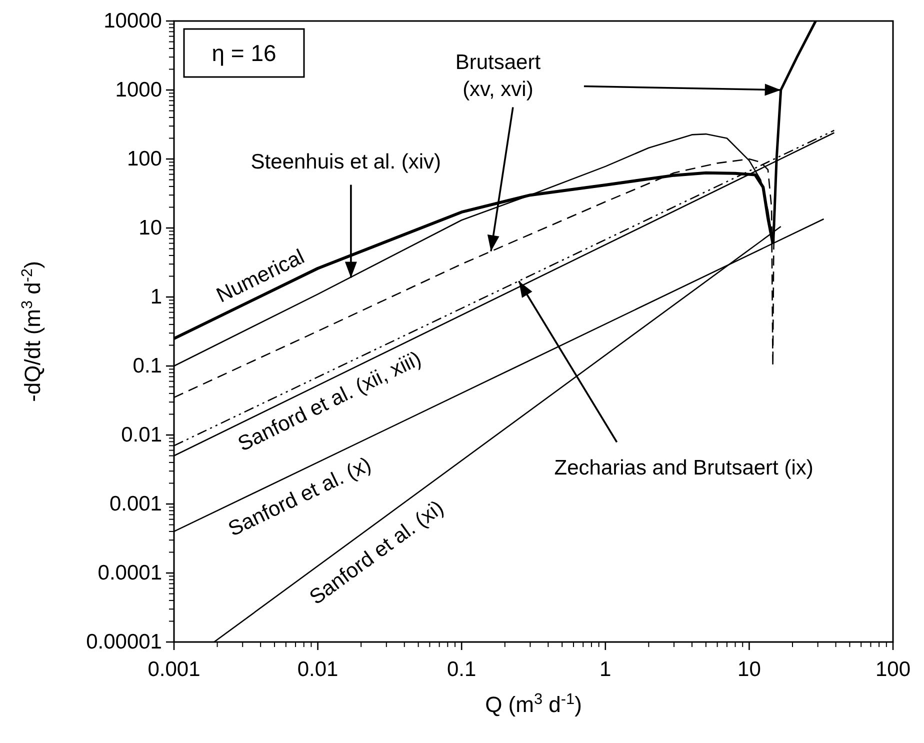  What do you see at coordinates (124, 642) in the screenshot?
I see `y-tick-label: 0.00001` at bounding box center [124, 642].